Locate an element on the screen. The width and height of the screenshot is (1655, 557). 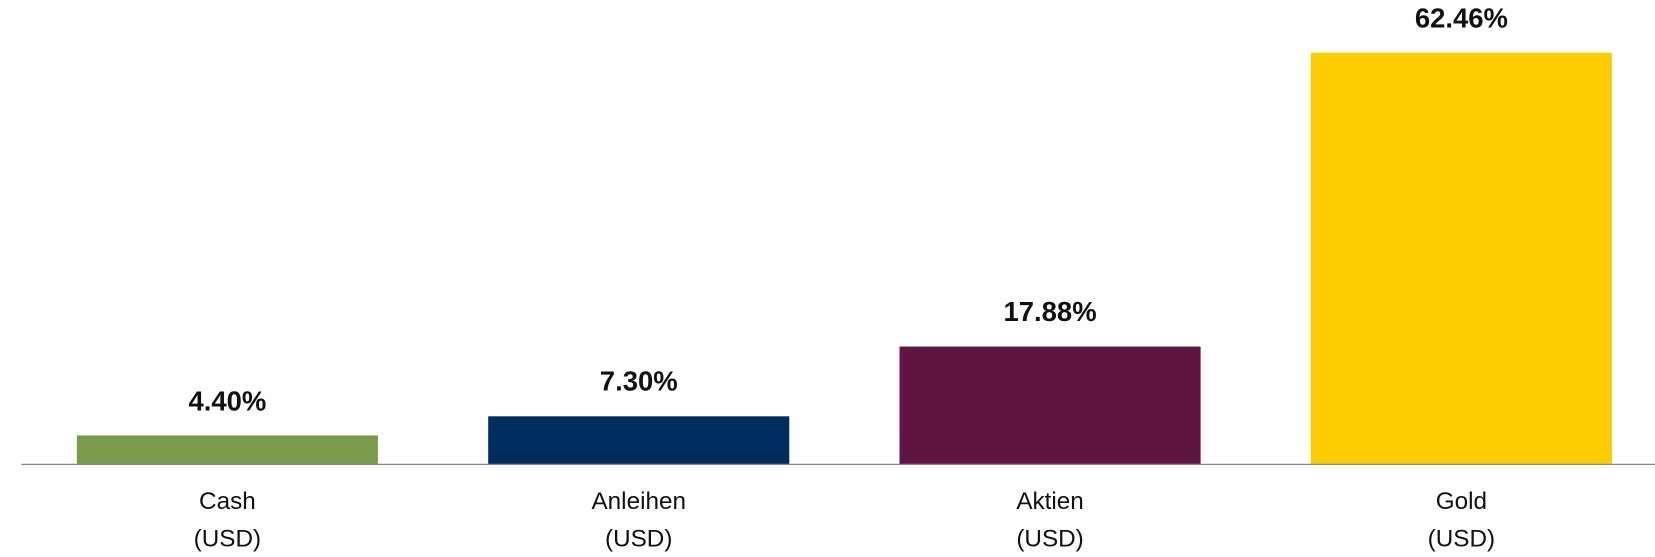
x-tick-label: Gold (USD) is located at coordinates (1461, 519).